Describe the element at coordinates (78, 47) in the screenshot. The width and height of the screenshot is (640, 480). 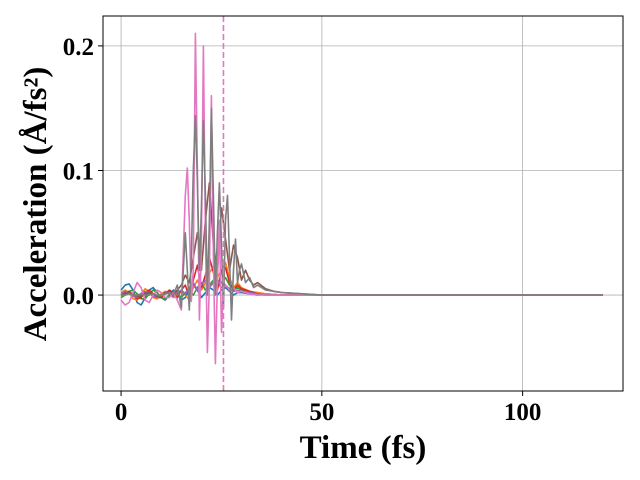
I see `y-tick-label-2: 0.2` at that location.